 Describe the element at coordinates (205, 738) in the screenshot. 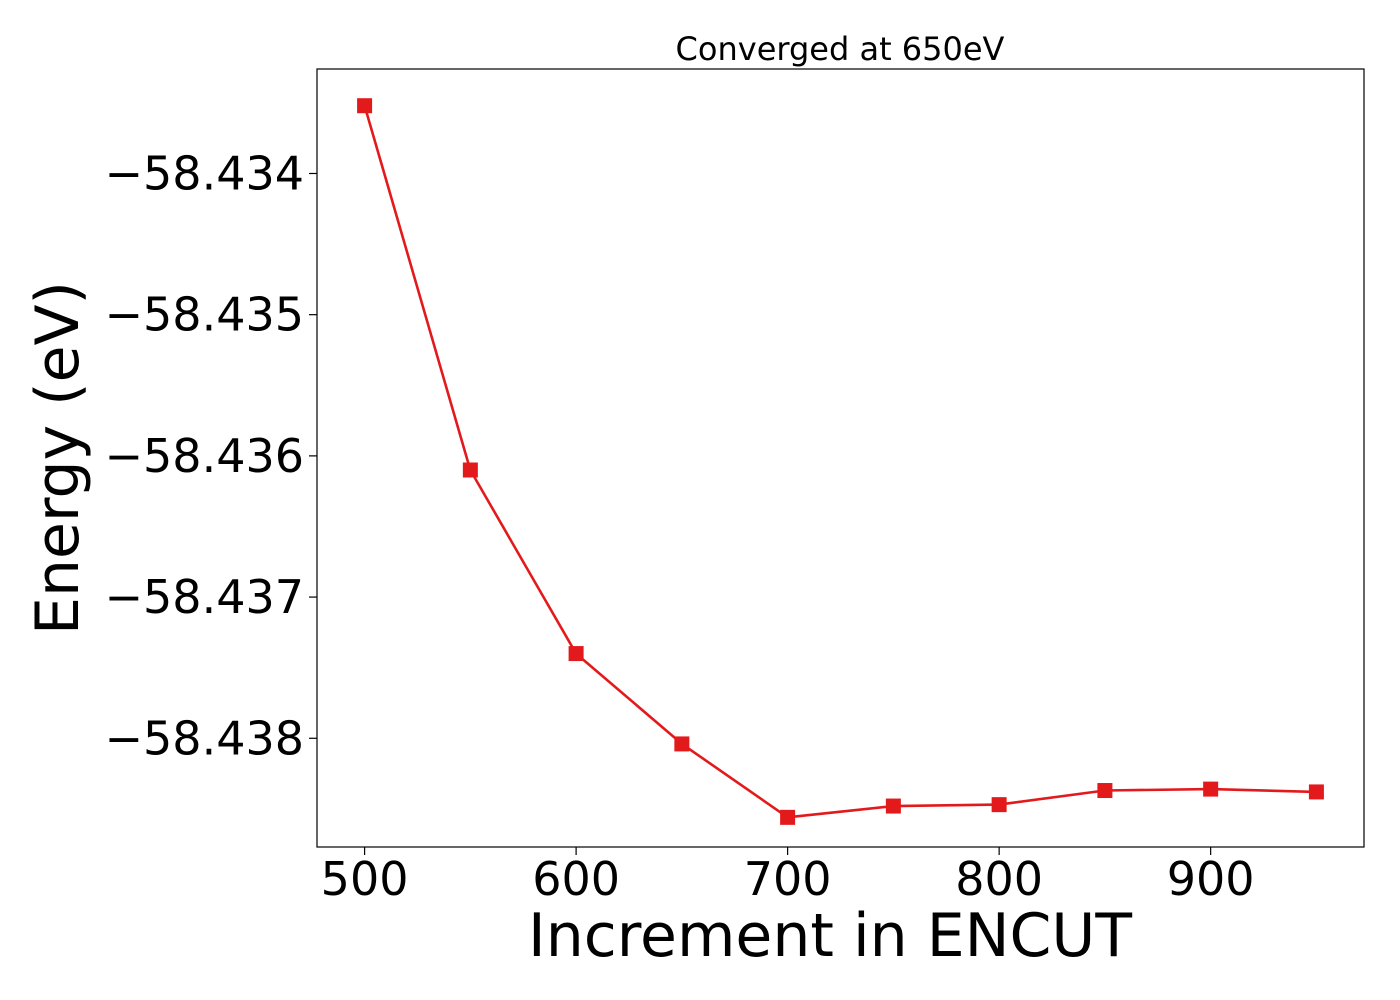

I see `y-tick-label: −58.438` at that location.